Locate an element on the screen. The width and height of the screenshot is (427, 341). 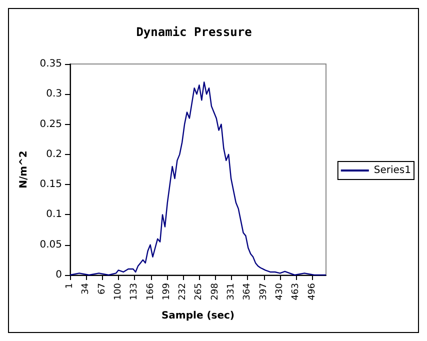
y-tick-label: 0.25 is located at coordinates (51, 124).